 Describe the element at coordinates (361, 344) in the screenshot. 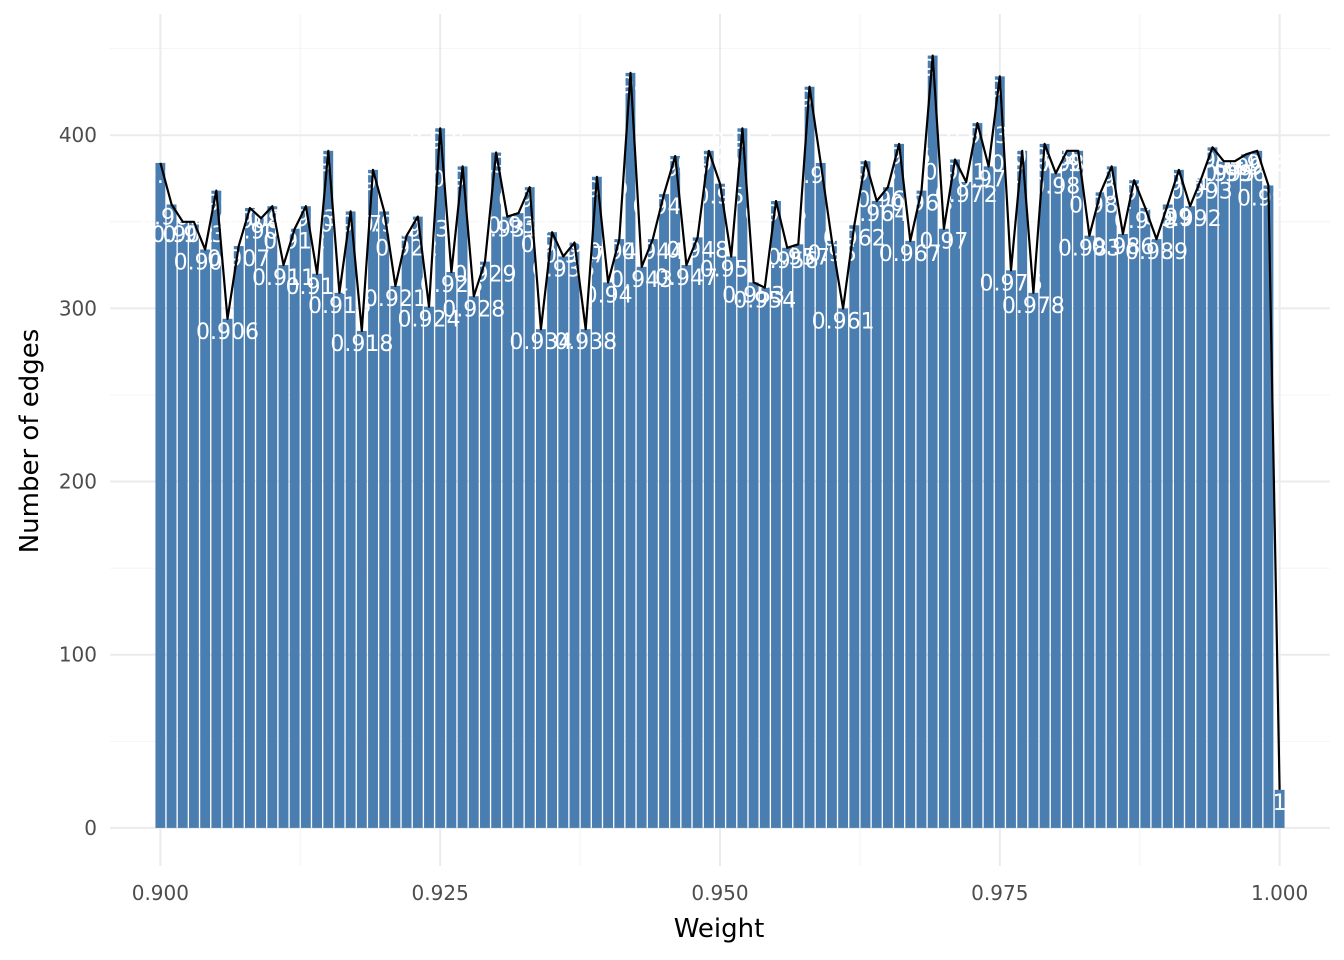

I see `data-label: 0.918` at that location.